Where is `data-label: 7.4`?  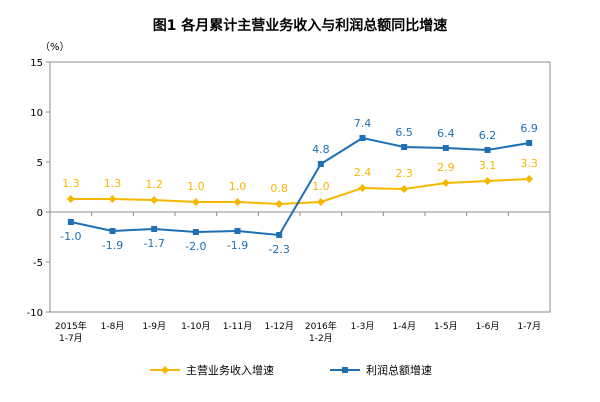 data-label: 7.4 is located at coordinates (363, 123).